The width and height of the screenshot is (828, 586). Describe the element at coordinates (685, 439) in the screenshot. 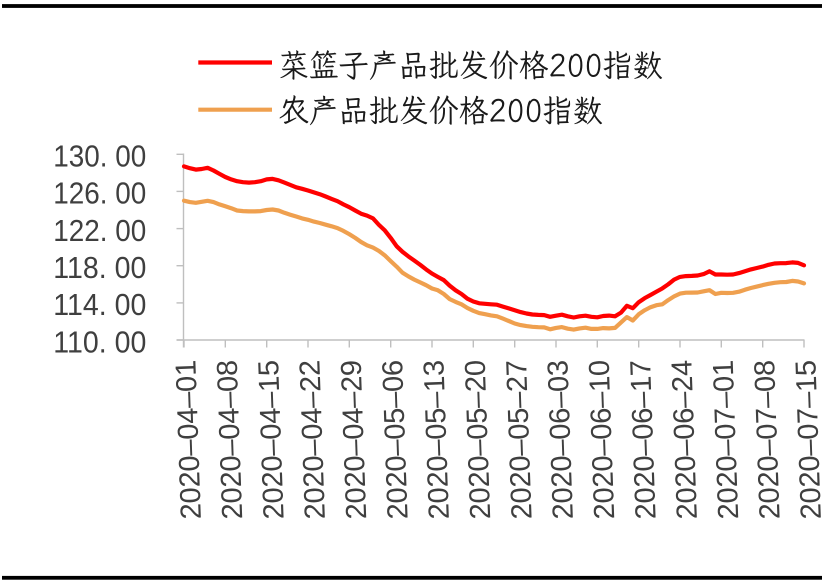

I see `svg-text: 2020–06–24` at that location.